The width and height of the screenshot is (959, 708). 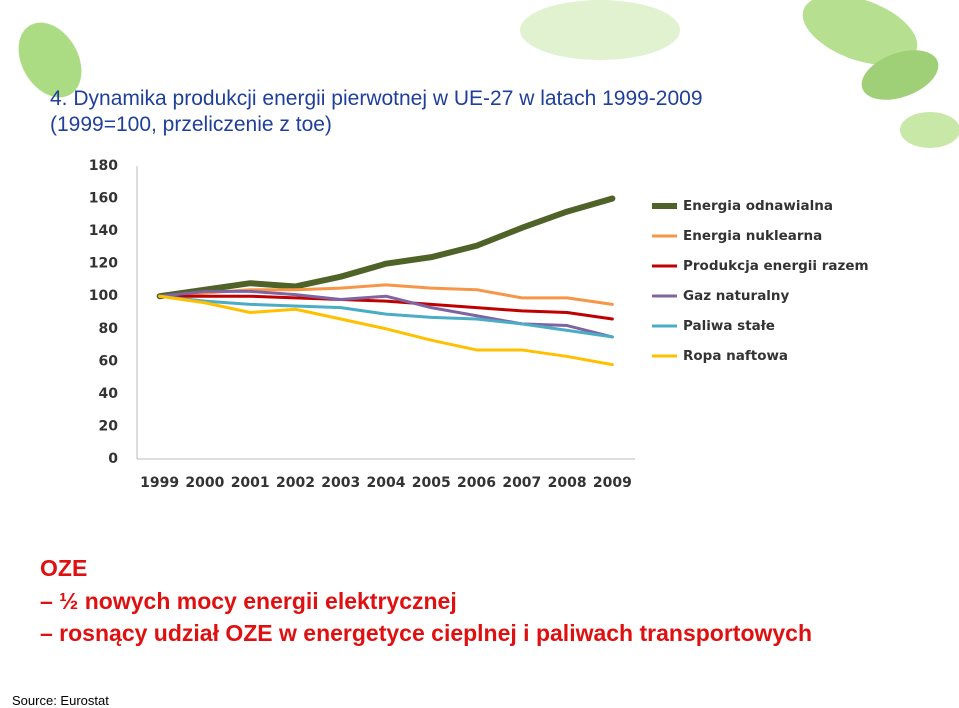 What do you see at coordinates (735, 356) in the screenshot?
I see `legend-label: Ropa naftowa` at bounding box center [735, 356].